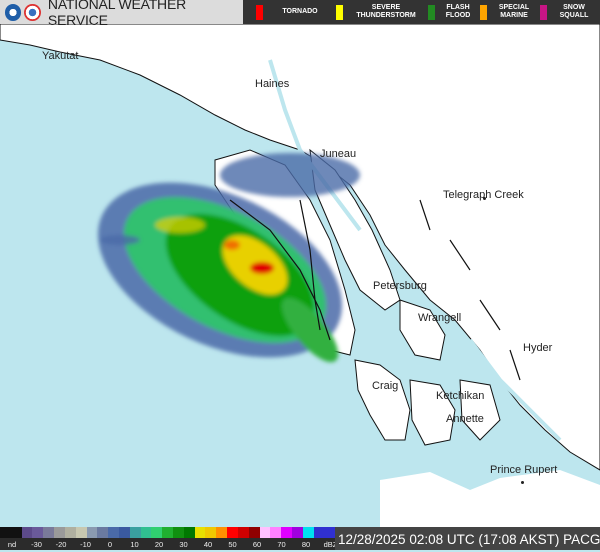 This screenshot has width=600, height=552. I want to click on city-label: Haines, so click(272, 84).